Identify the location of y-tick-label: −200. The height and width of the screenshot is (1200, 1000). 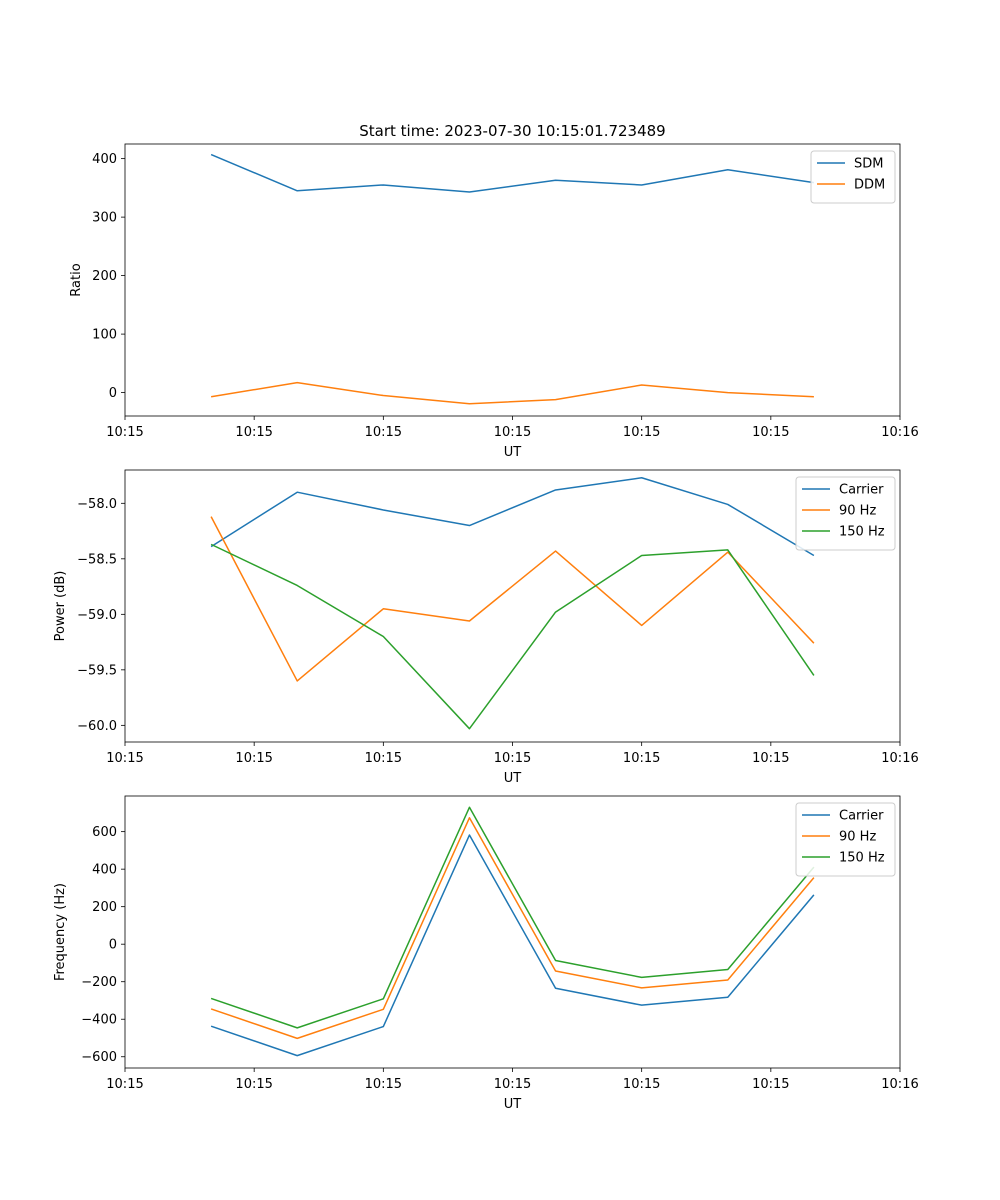
(99, 982).